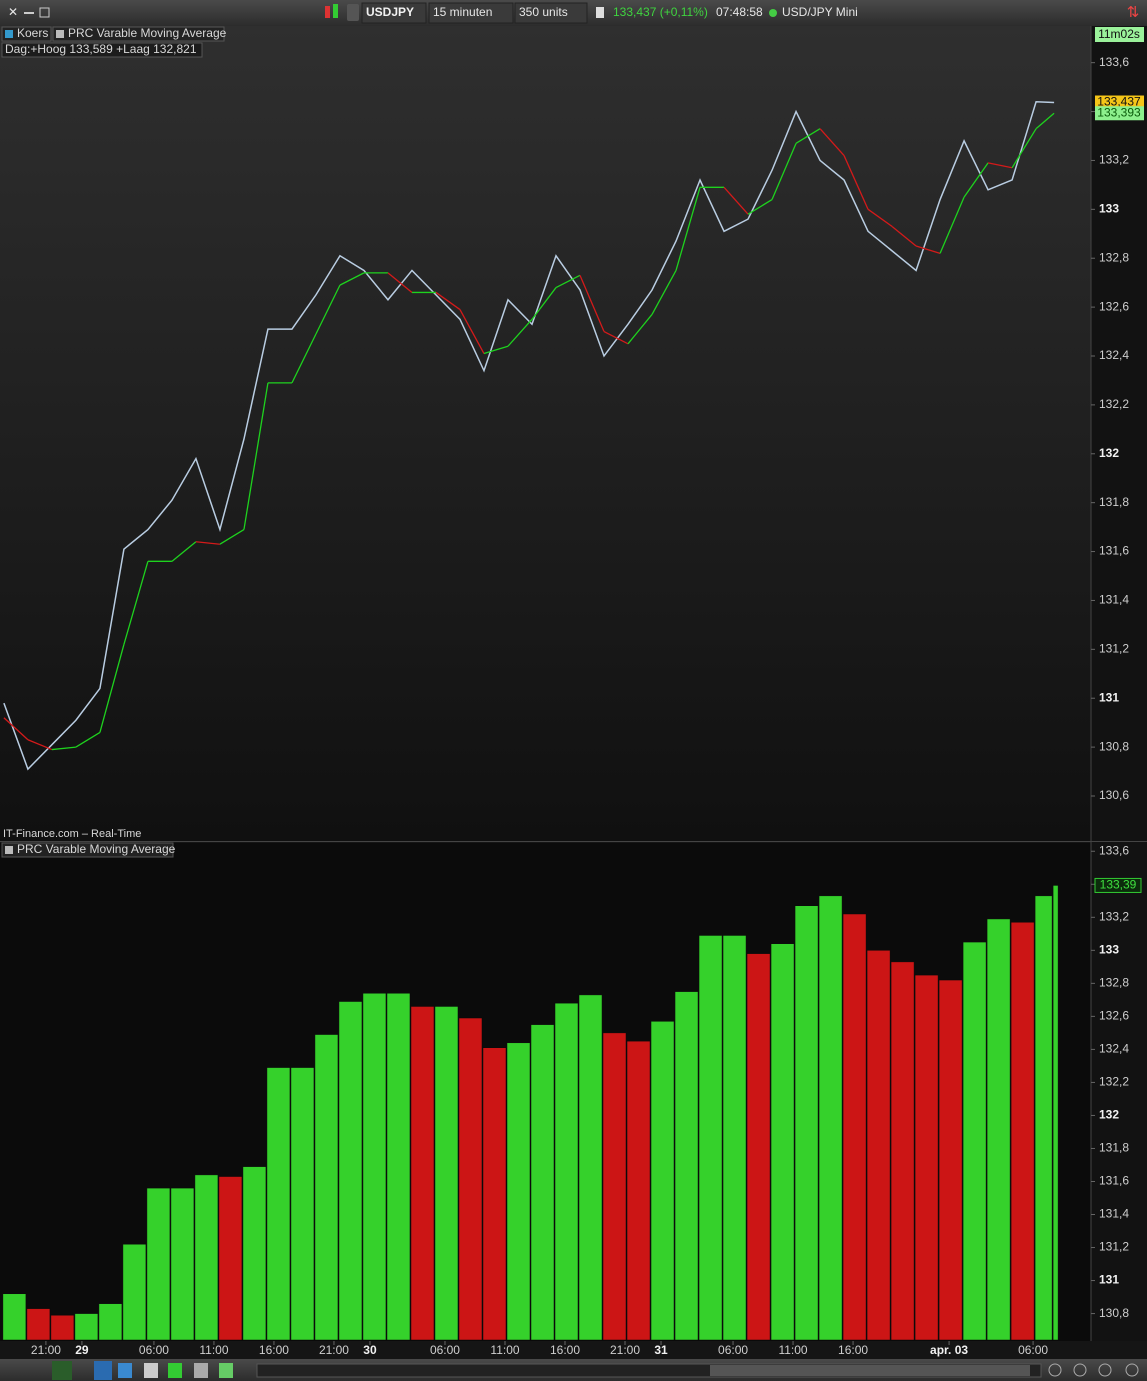 The image size is (1147, 1381). Describe the element at coordinates (1132, 1370) in the screenshot. I see `zoom-reset-button` at that location.